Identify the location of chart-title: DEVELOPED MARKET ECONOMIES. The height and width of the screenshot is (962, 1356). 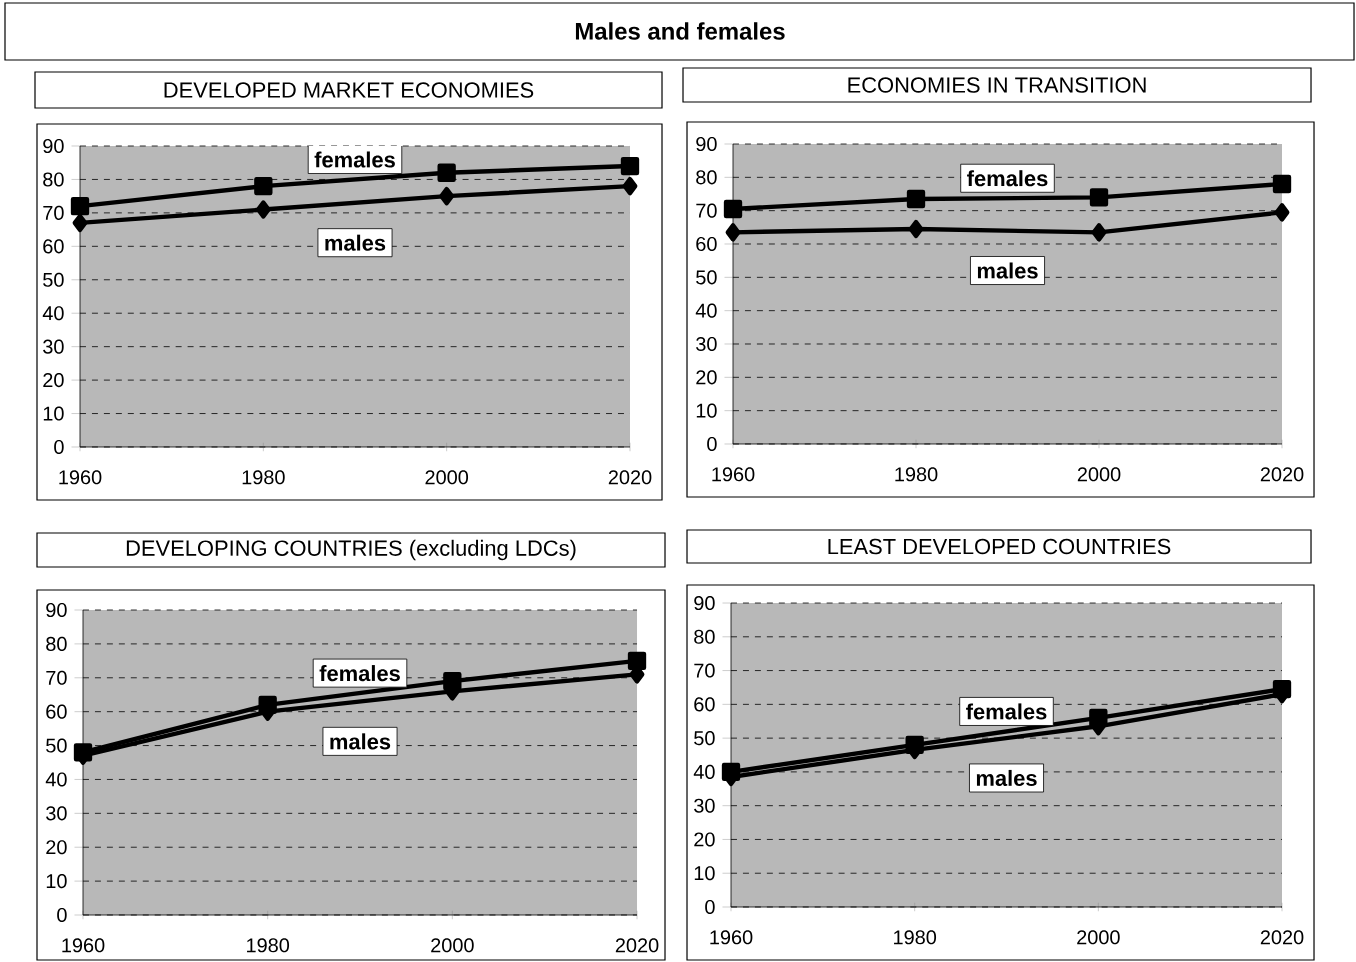
(349, 90).